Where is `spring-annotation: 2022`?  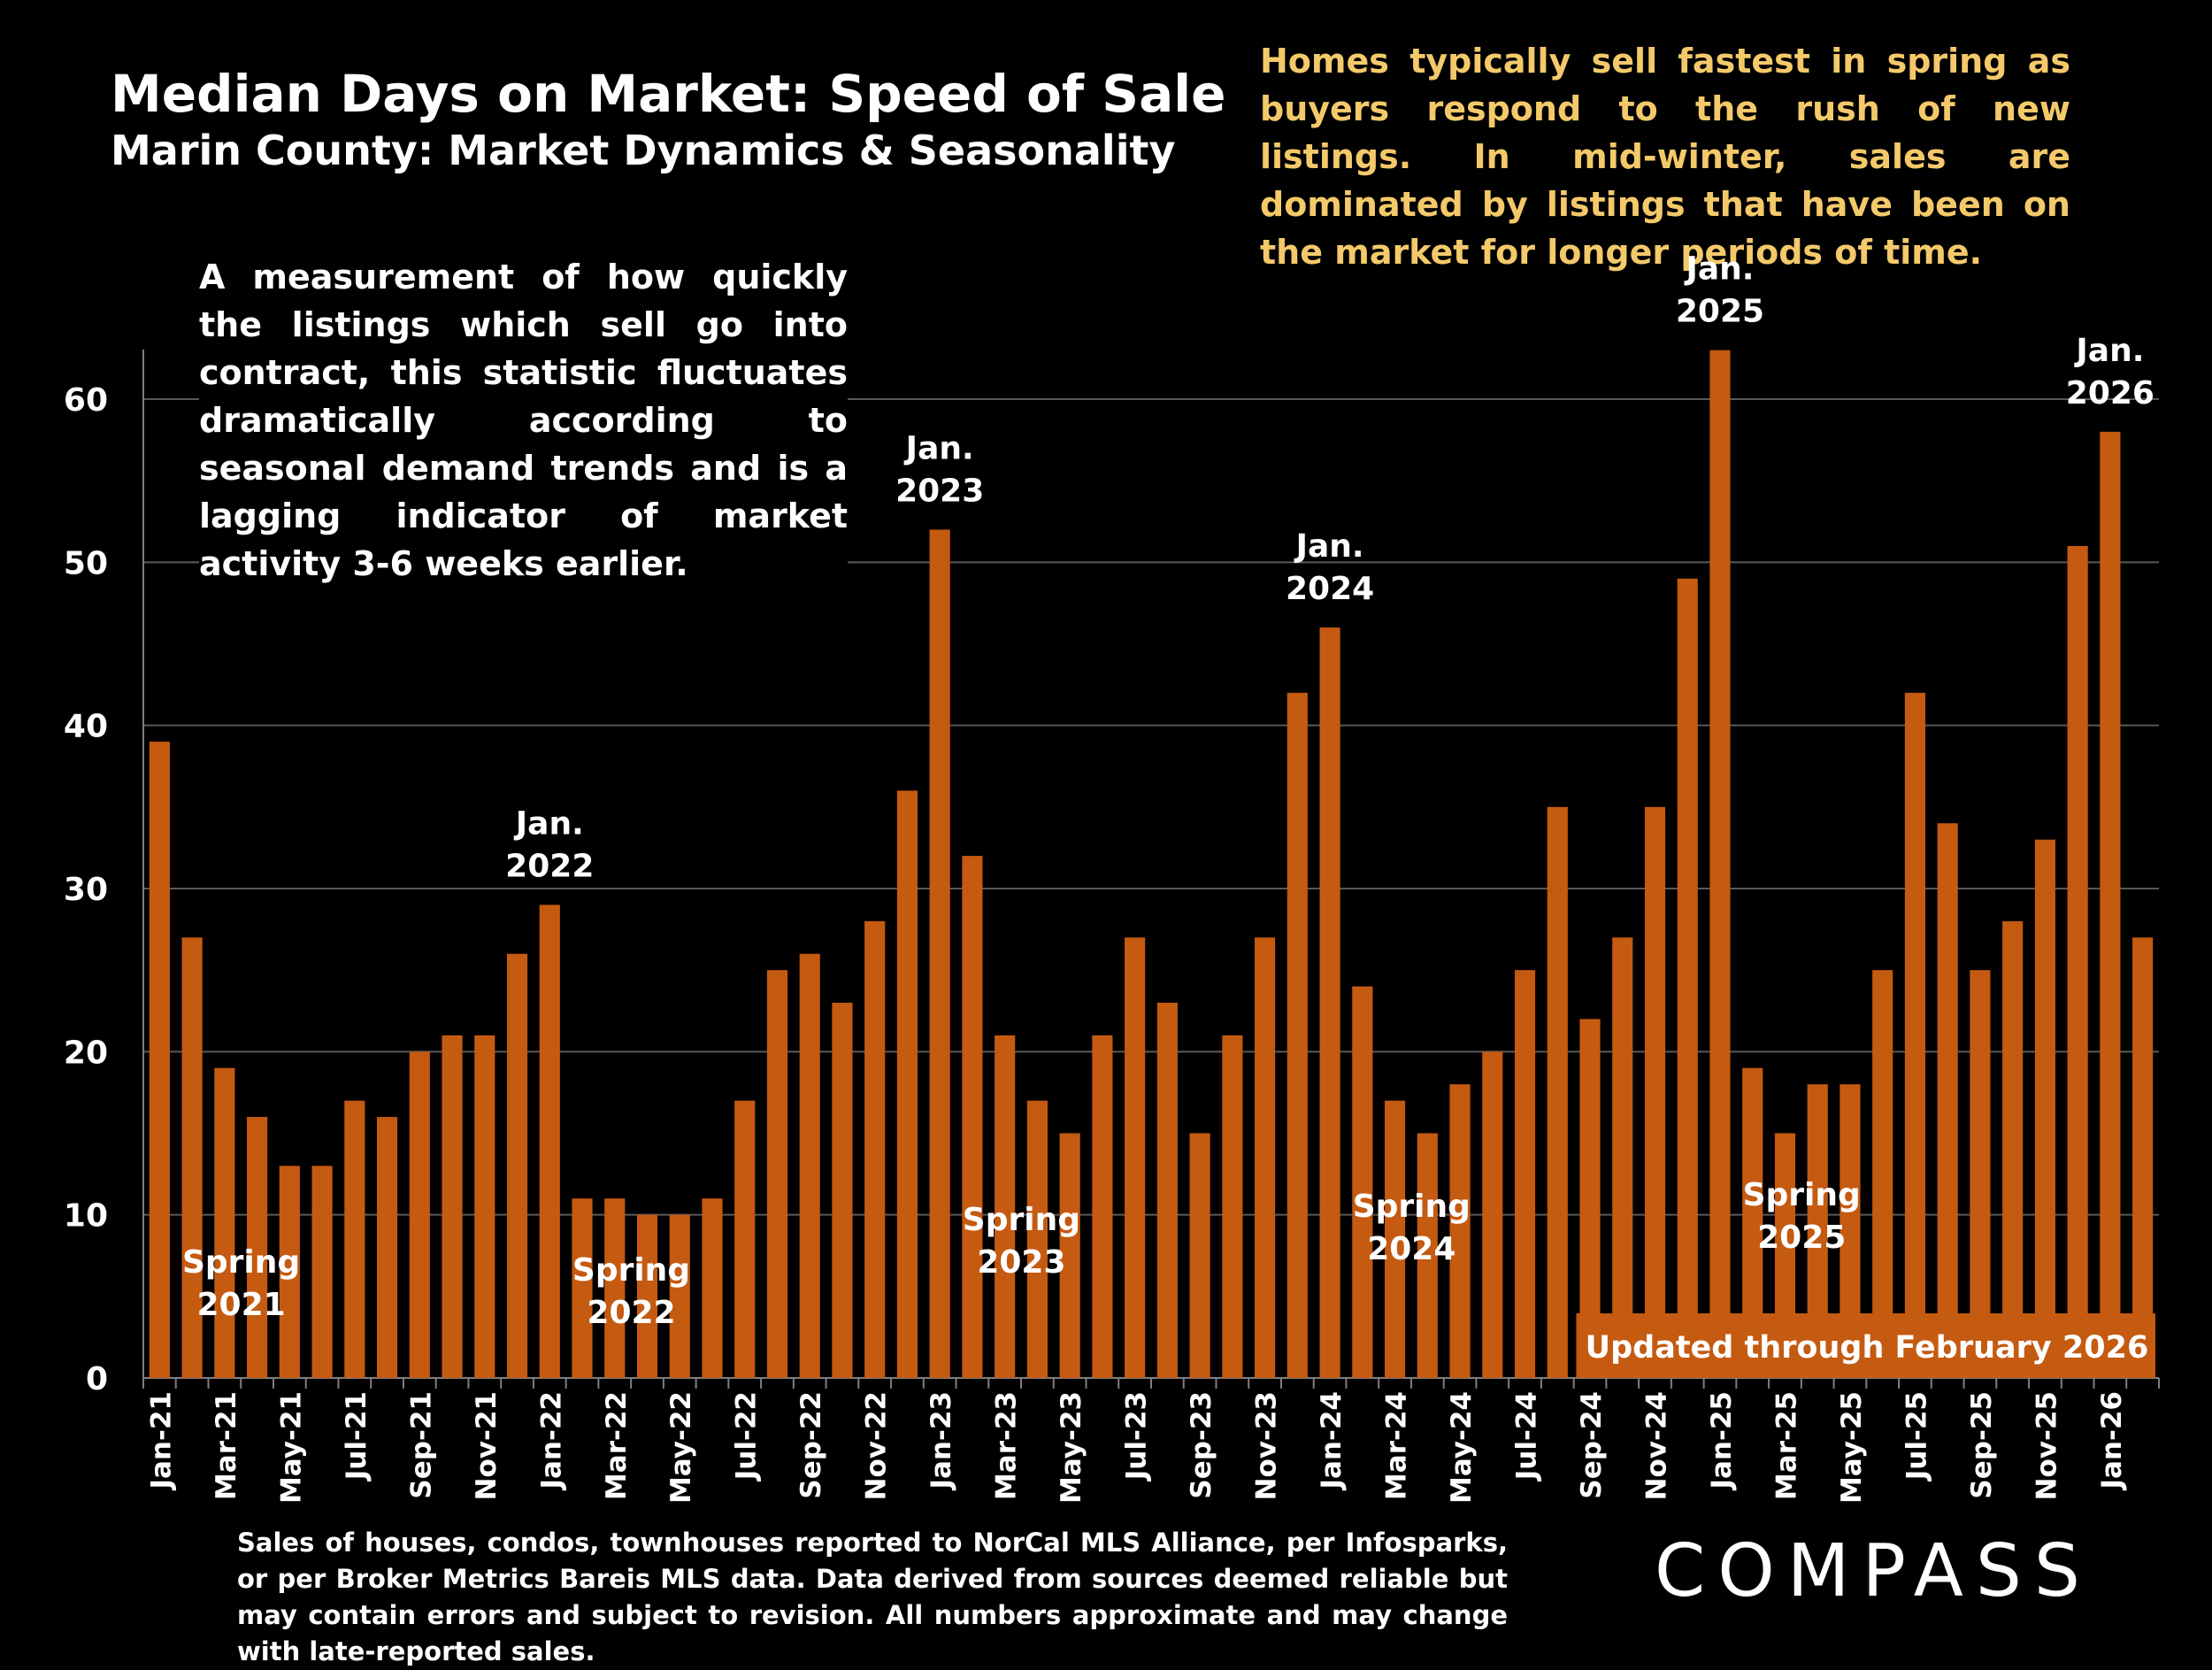
spring-annotation: 2022 is located at coordinates (631, 1313).